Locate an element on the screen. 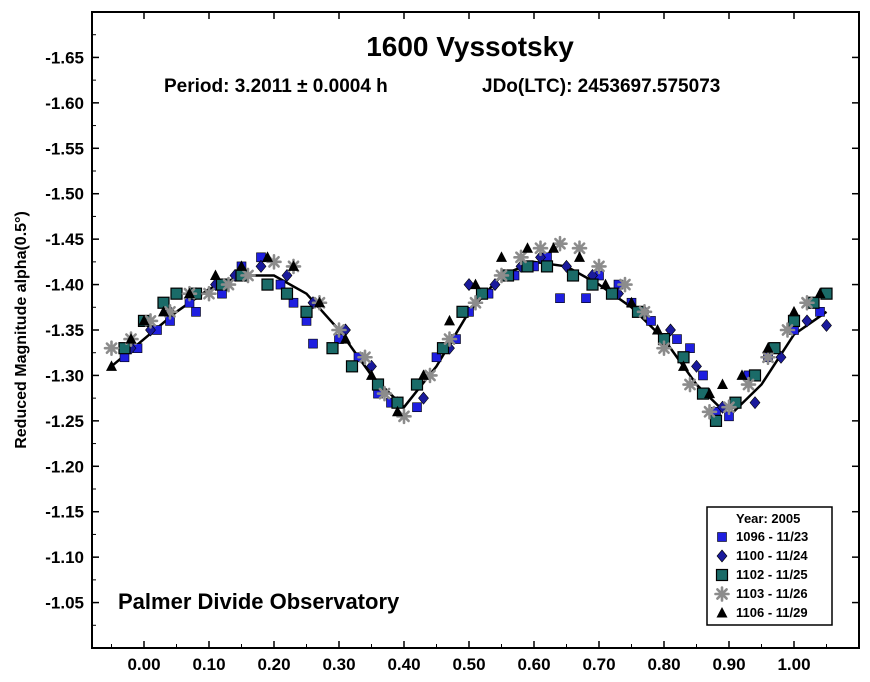  y-tick-label: -1.20 is located at coordinates (64, 466).